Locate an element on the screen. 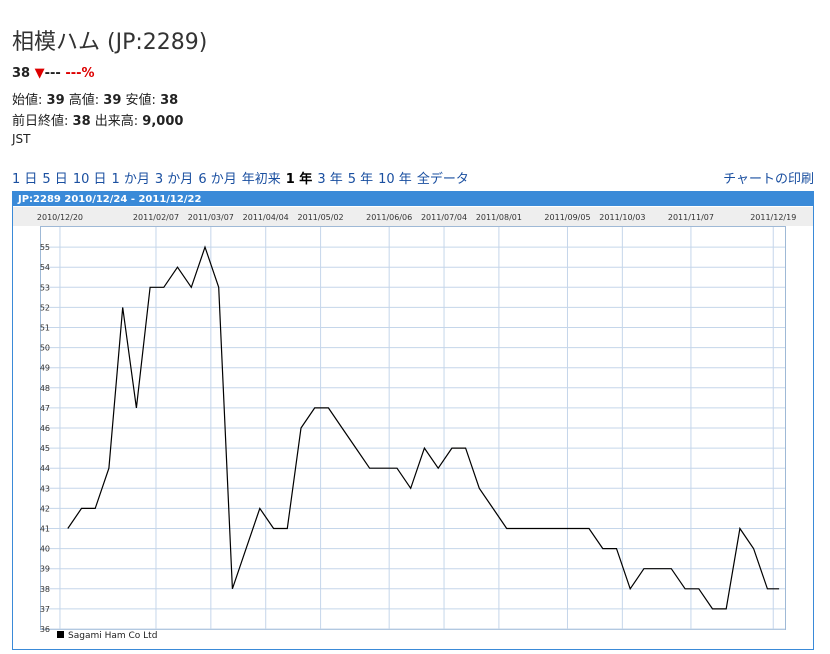  label: 高値: is located at coordinates (84, 100).